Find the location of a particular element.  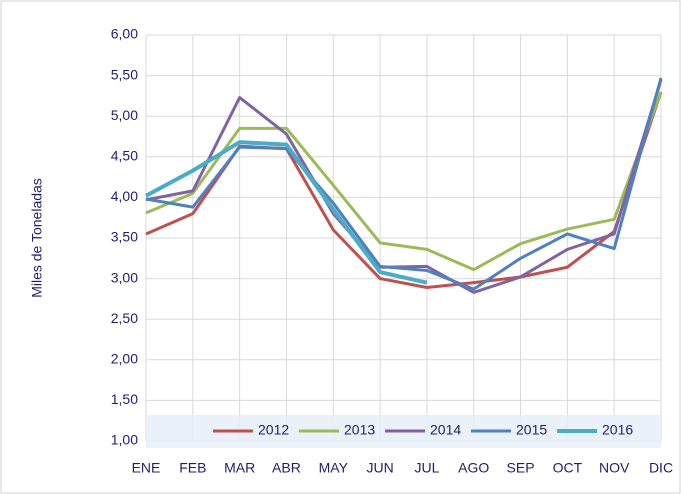

y-tick-label: 2,50 is located at coordinates (124, 318).